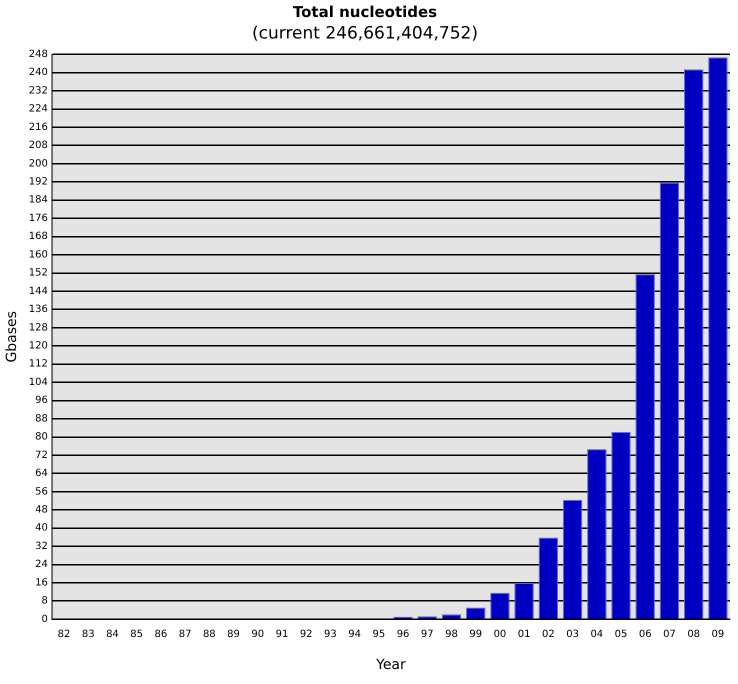  Describe the element at coordinates (38, 164) in the screenshot. I see `y-tick-label: 200` at that location.